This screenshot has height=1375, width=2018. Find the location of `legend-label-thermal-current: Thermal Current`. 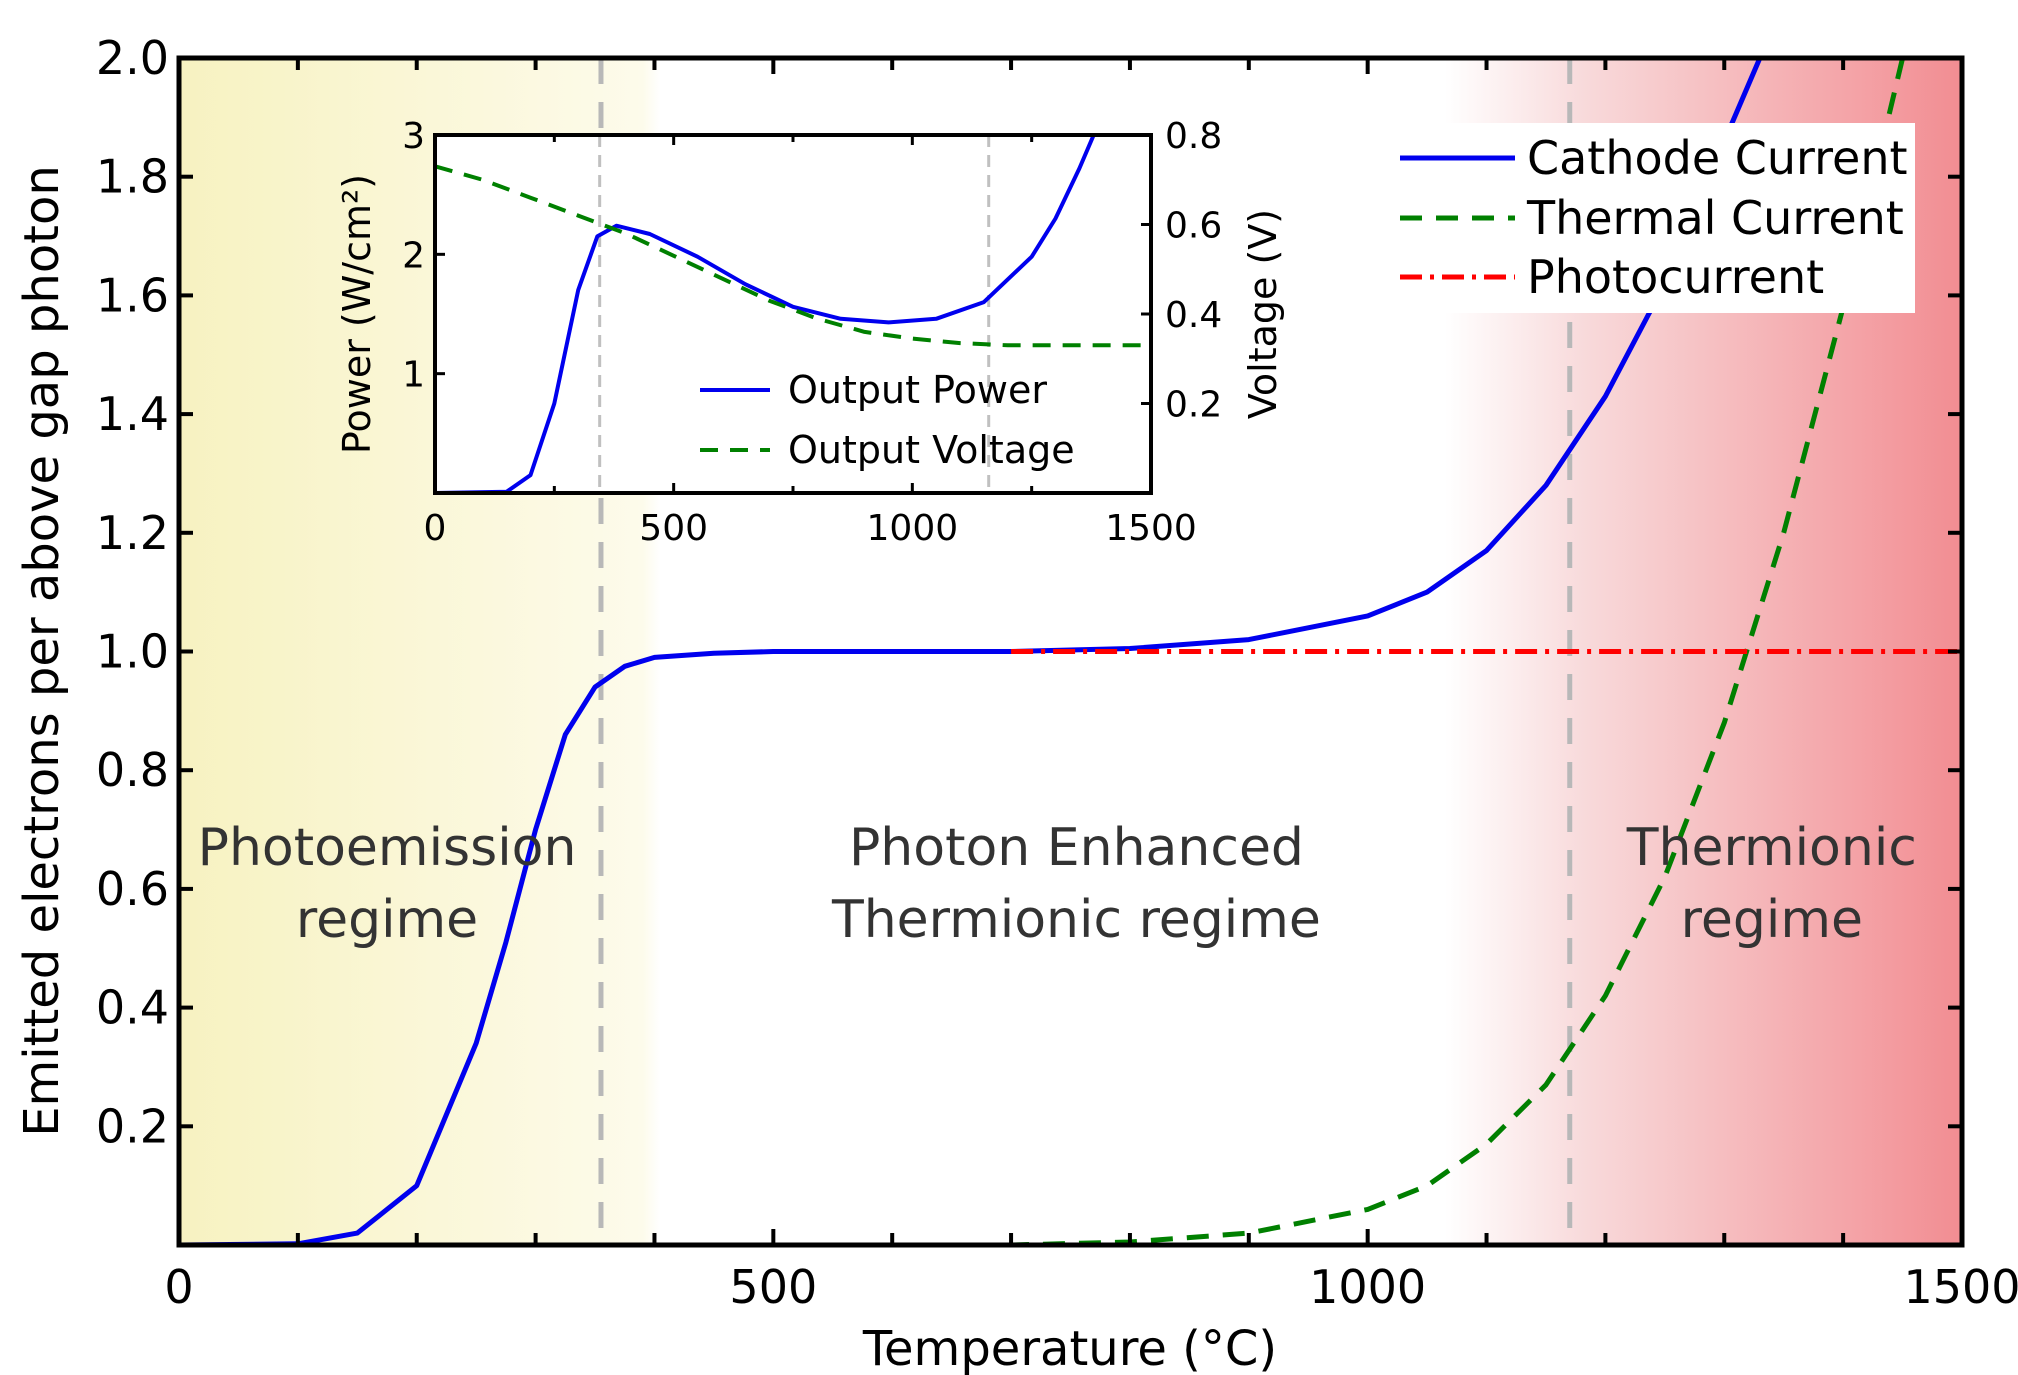

legend-label-thermal-current: Thermal Current is located at coordinates (1715, 218).